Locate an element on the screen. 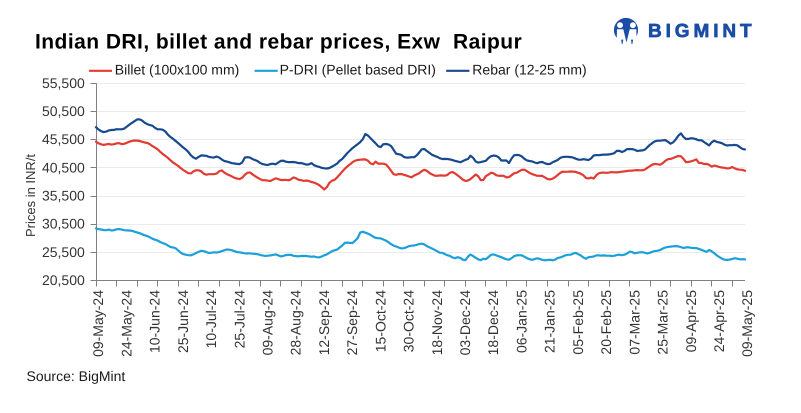 The width and height of the screenshot is (801, 413). svg-text: P-DRI (Pellet based DRI) is located at coordinates (358, 70).